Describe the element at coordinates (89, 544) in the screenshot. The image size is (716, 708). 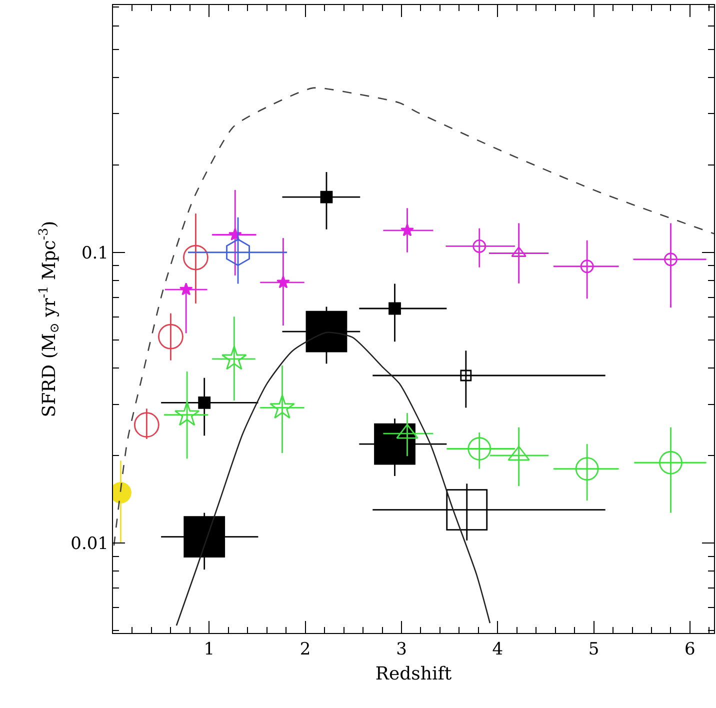
I see `y-tick-label: 0.01` at that location.